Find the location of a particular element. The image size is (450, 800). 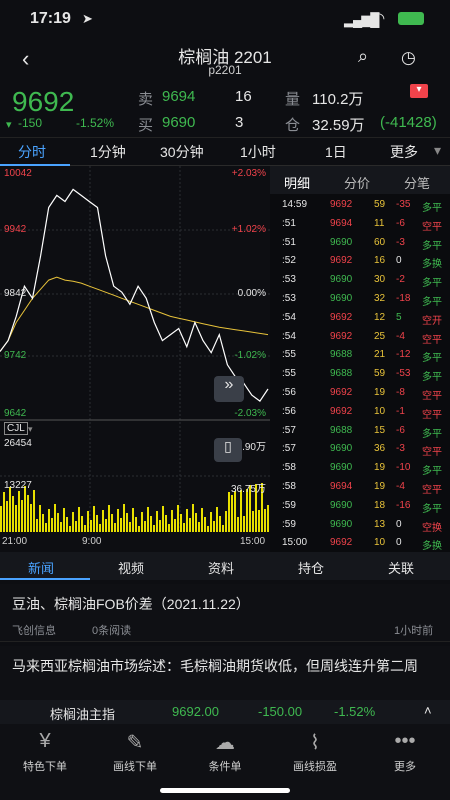

tick-row: :54 9692 25 -4 空平 is located at coordinates (362, 338).